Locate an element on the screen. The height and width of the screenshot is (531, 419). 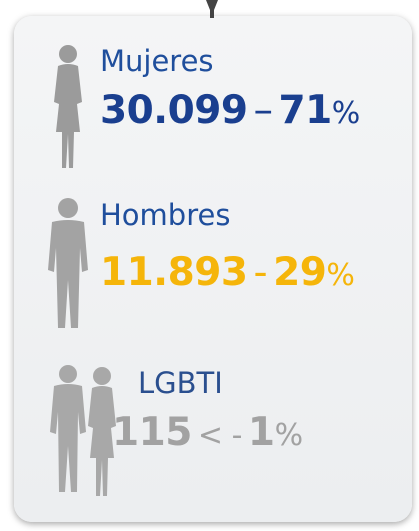
figure: 11.893-29% is located at coordinates (227, 272).